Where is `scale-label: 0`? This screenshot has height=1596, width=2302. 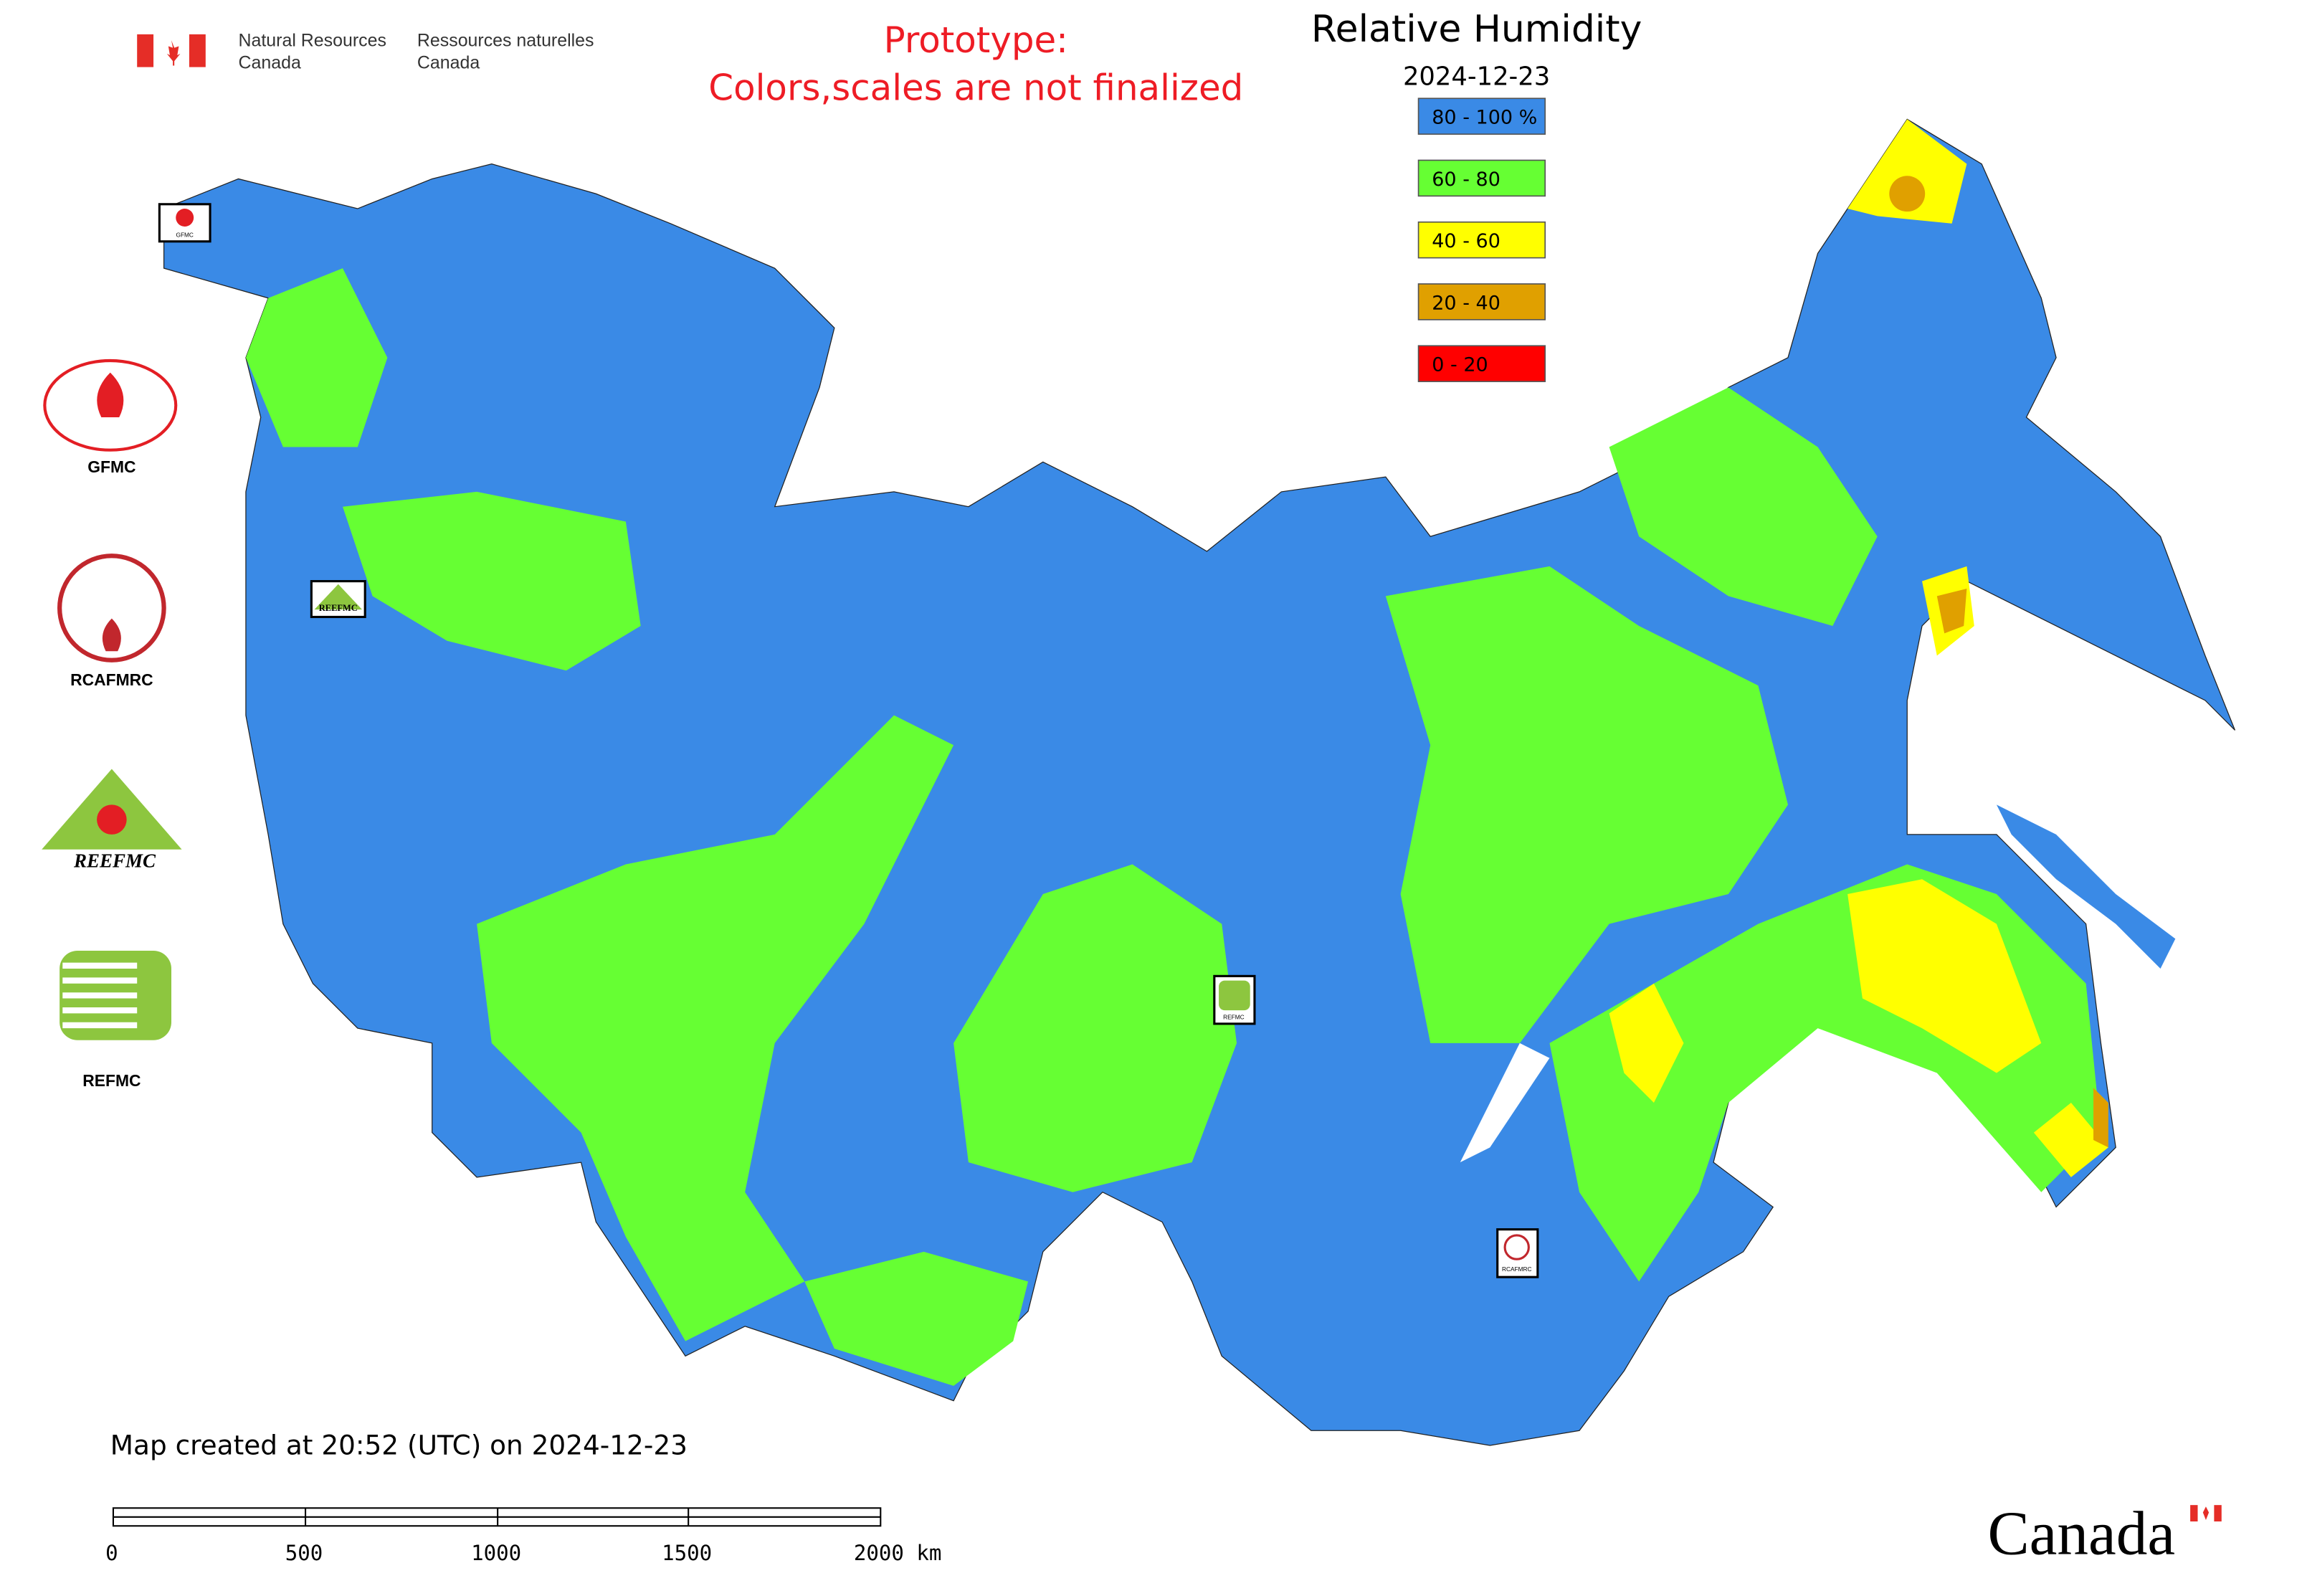 scale-label: 0 is located at coordinates (112, 1553).